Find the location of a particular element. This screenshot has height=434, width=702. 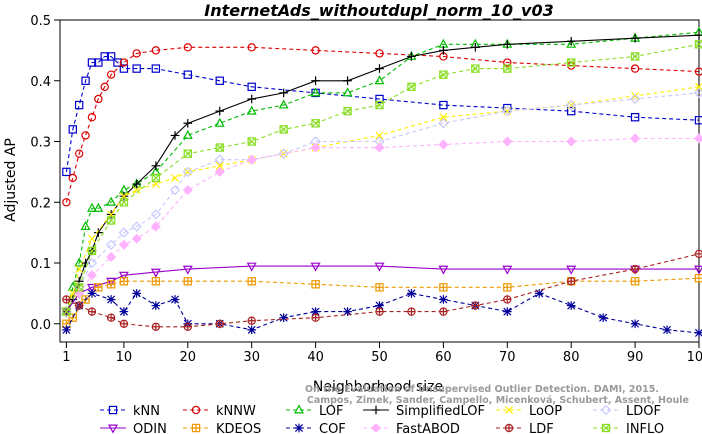

x-tick-label: 10 is located at coordinates (124, 357).